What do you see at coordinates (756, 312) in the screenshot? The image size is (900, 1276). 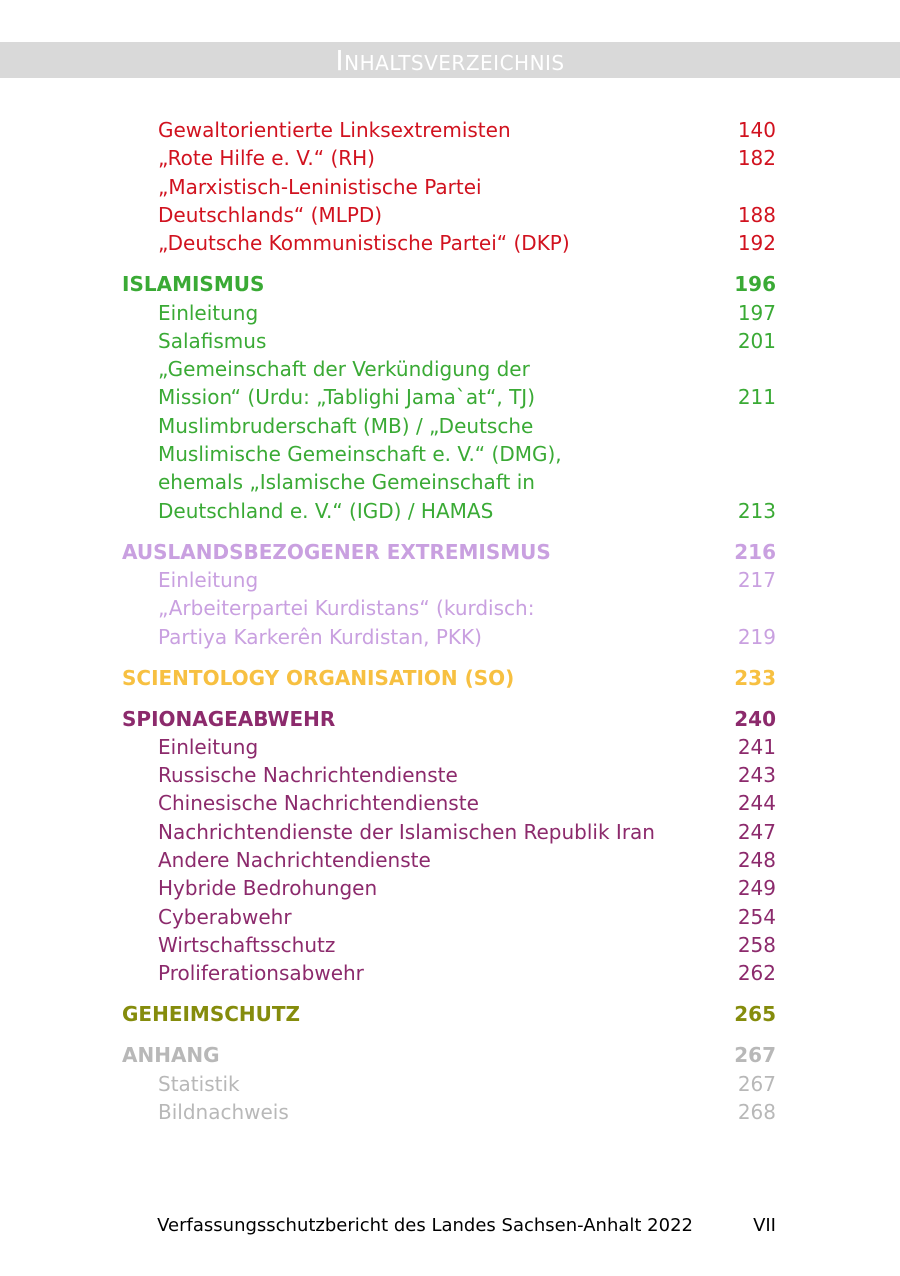 I see `entry-page: 197` at bounding box center [756, 312].